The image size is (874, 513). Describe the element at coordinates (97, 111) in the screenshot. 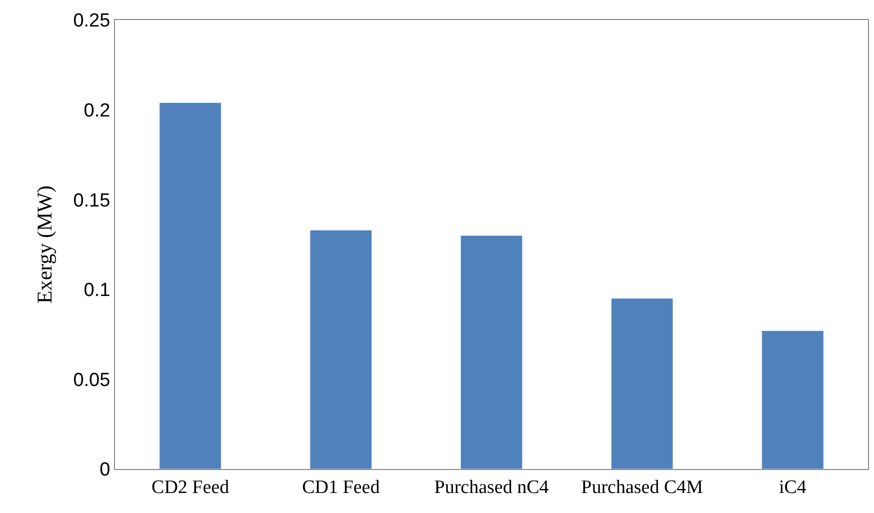

I see `y-tick-label: 0.2` at that location.